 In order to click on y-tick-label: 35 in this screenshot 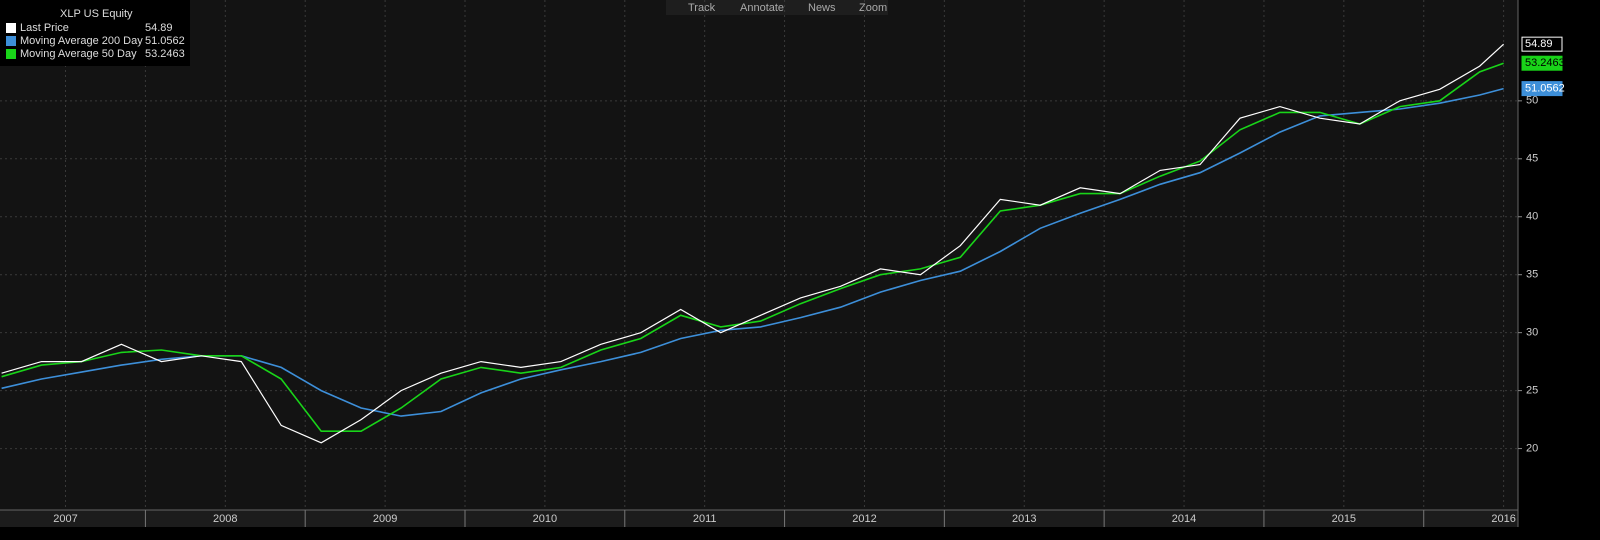, I will do `click(1532, 275)`.